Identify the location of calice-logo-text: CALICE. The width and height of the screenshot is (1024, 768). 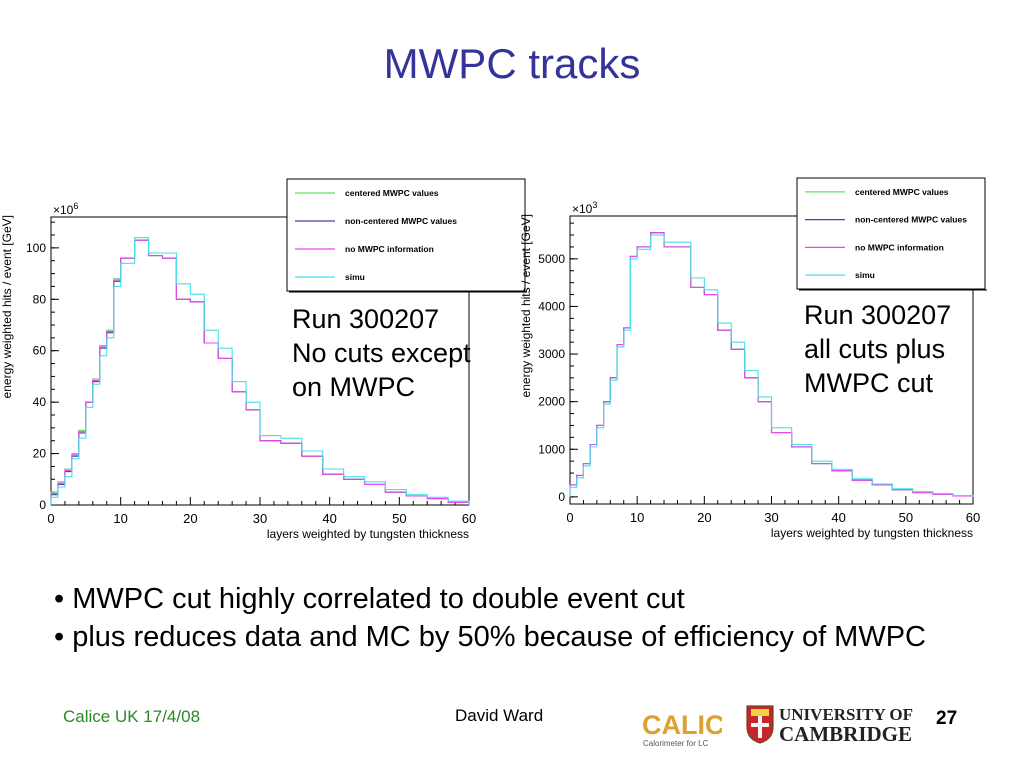
(682, 725).